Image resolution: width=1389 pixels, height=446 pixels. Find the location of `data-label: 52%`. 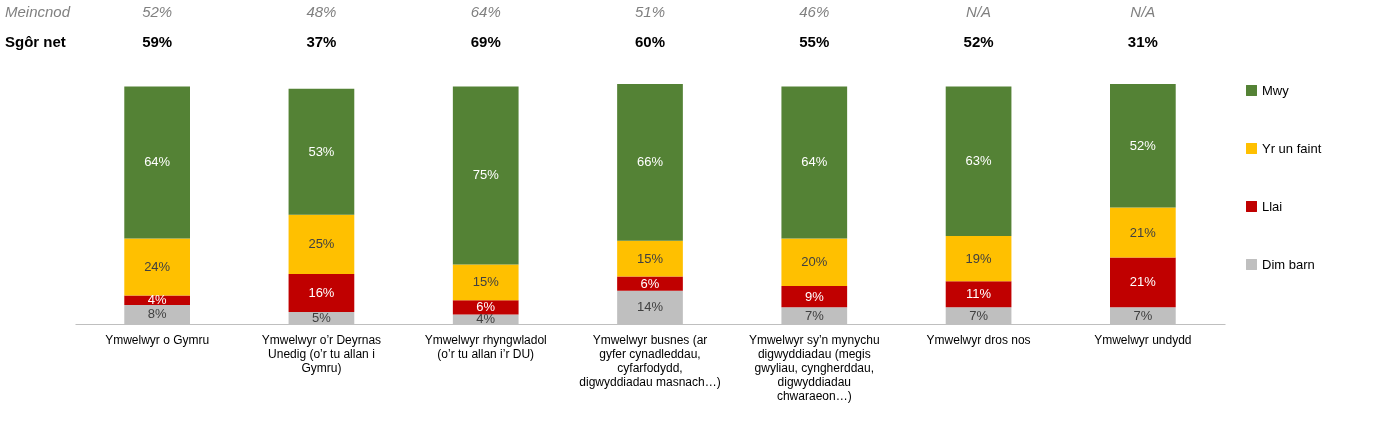

data-label: 52% is located at coordinates (1143, 145).